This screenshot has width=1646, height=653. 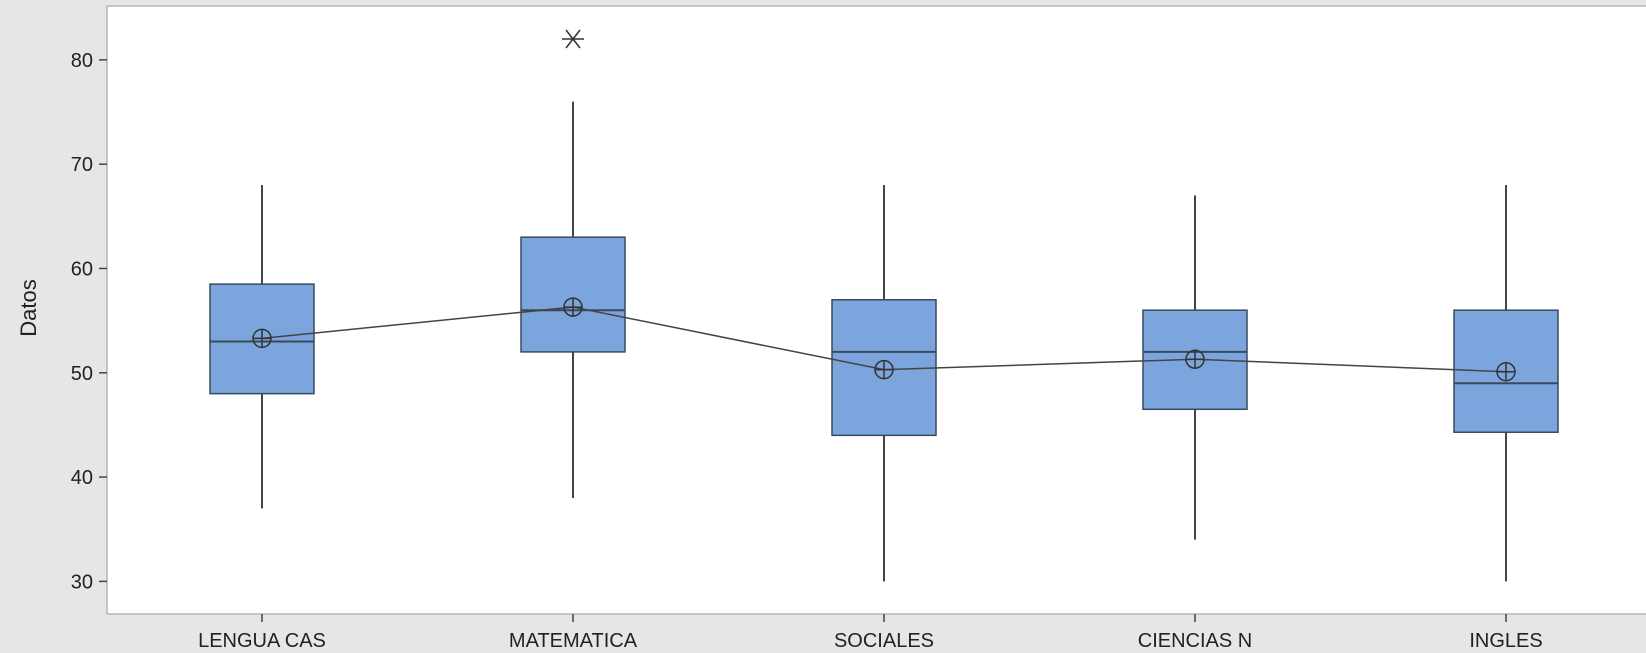 What do you see at coordinates (82, 478) in the screenshot?
I see `y-tick-label: 40` at bounding box center [82, 478].